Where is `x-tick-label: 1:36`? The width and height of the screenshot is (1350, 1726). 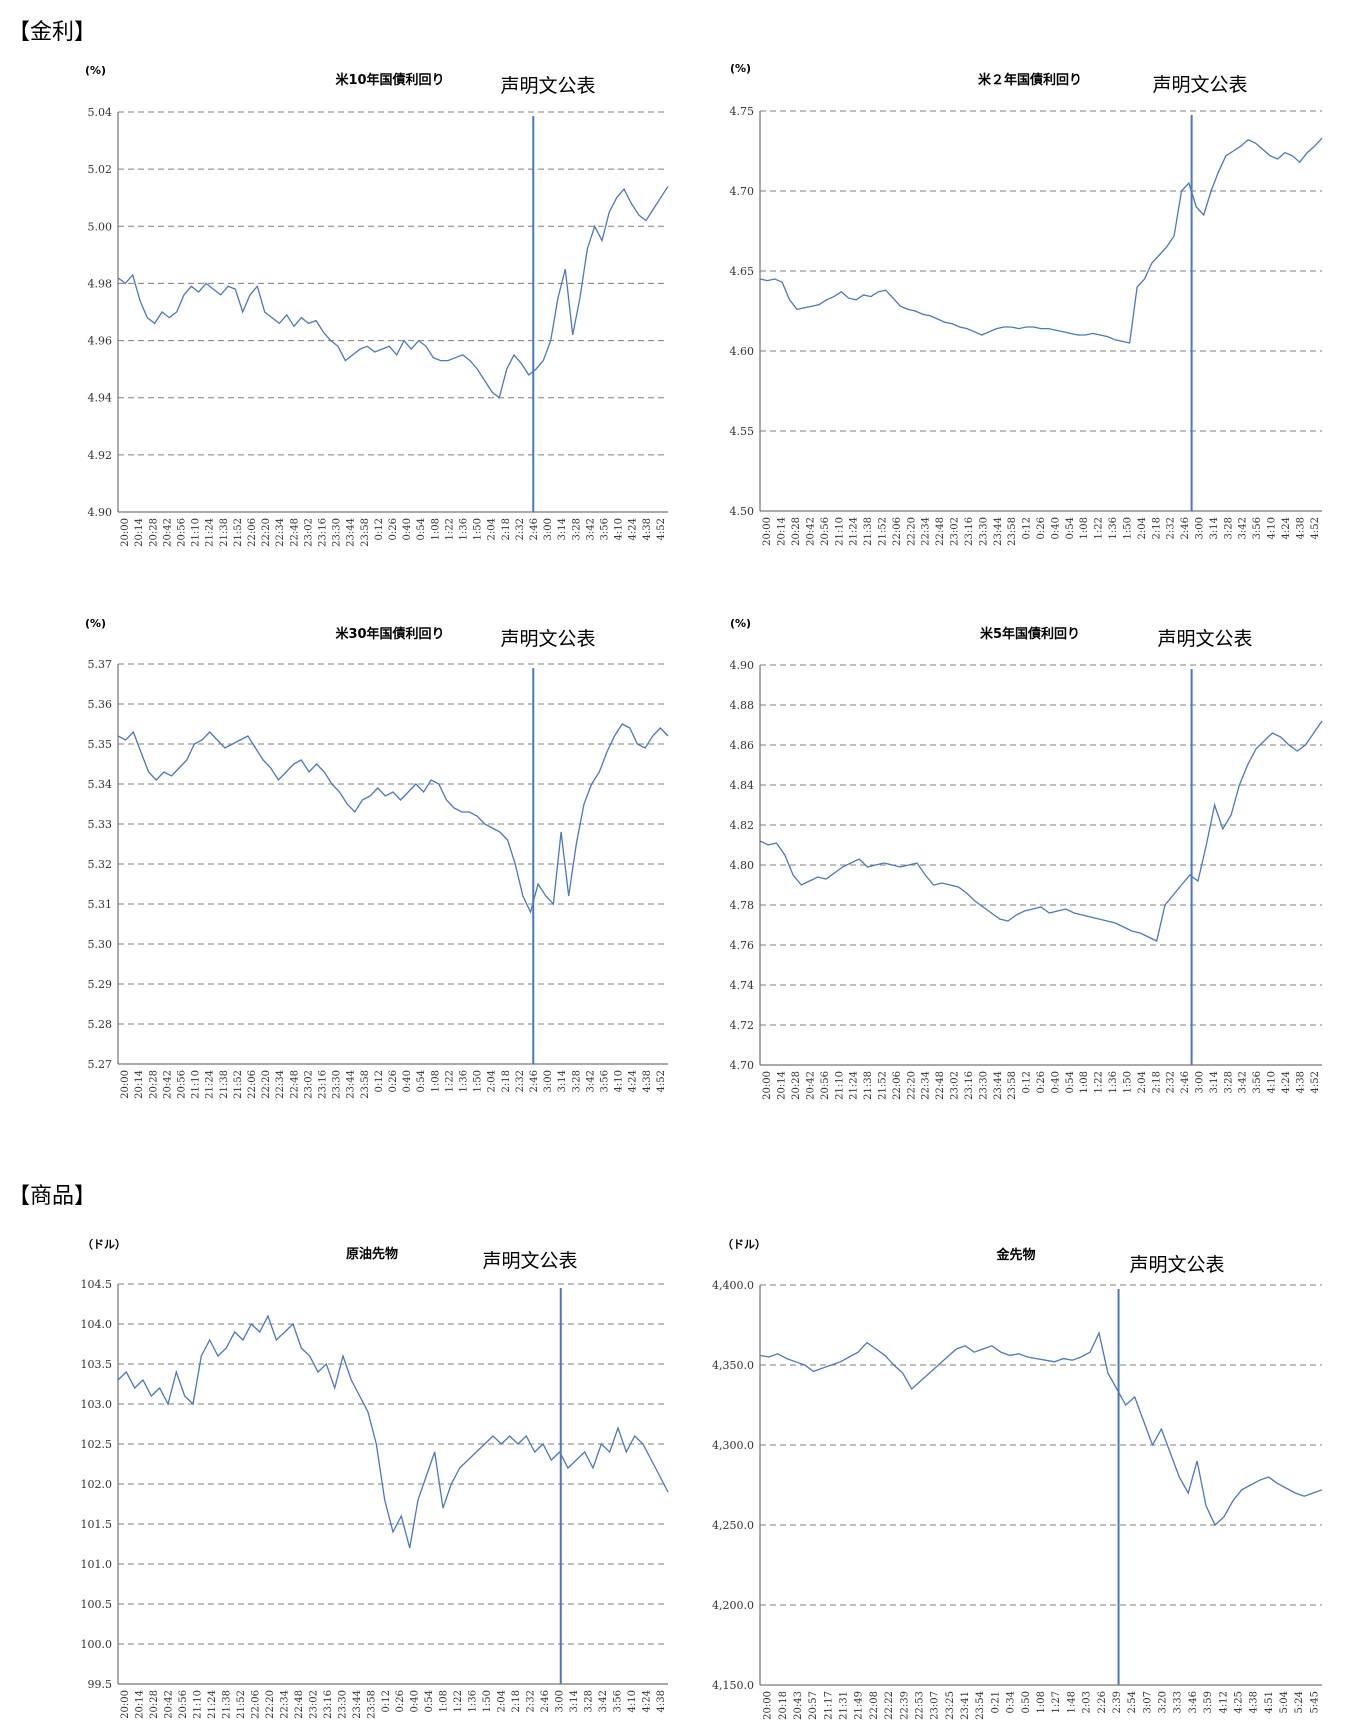 x-tick-label: 1:36 is located at coordinates (473, 1701).